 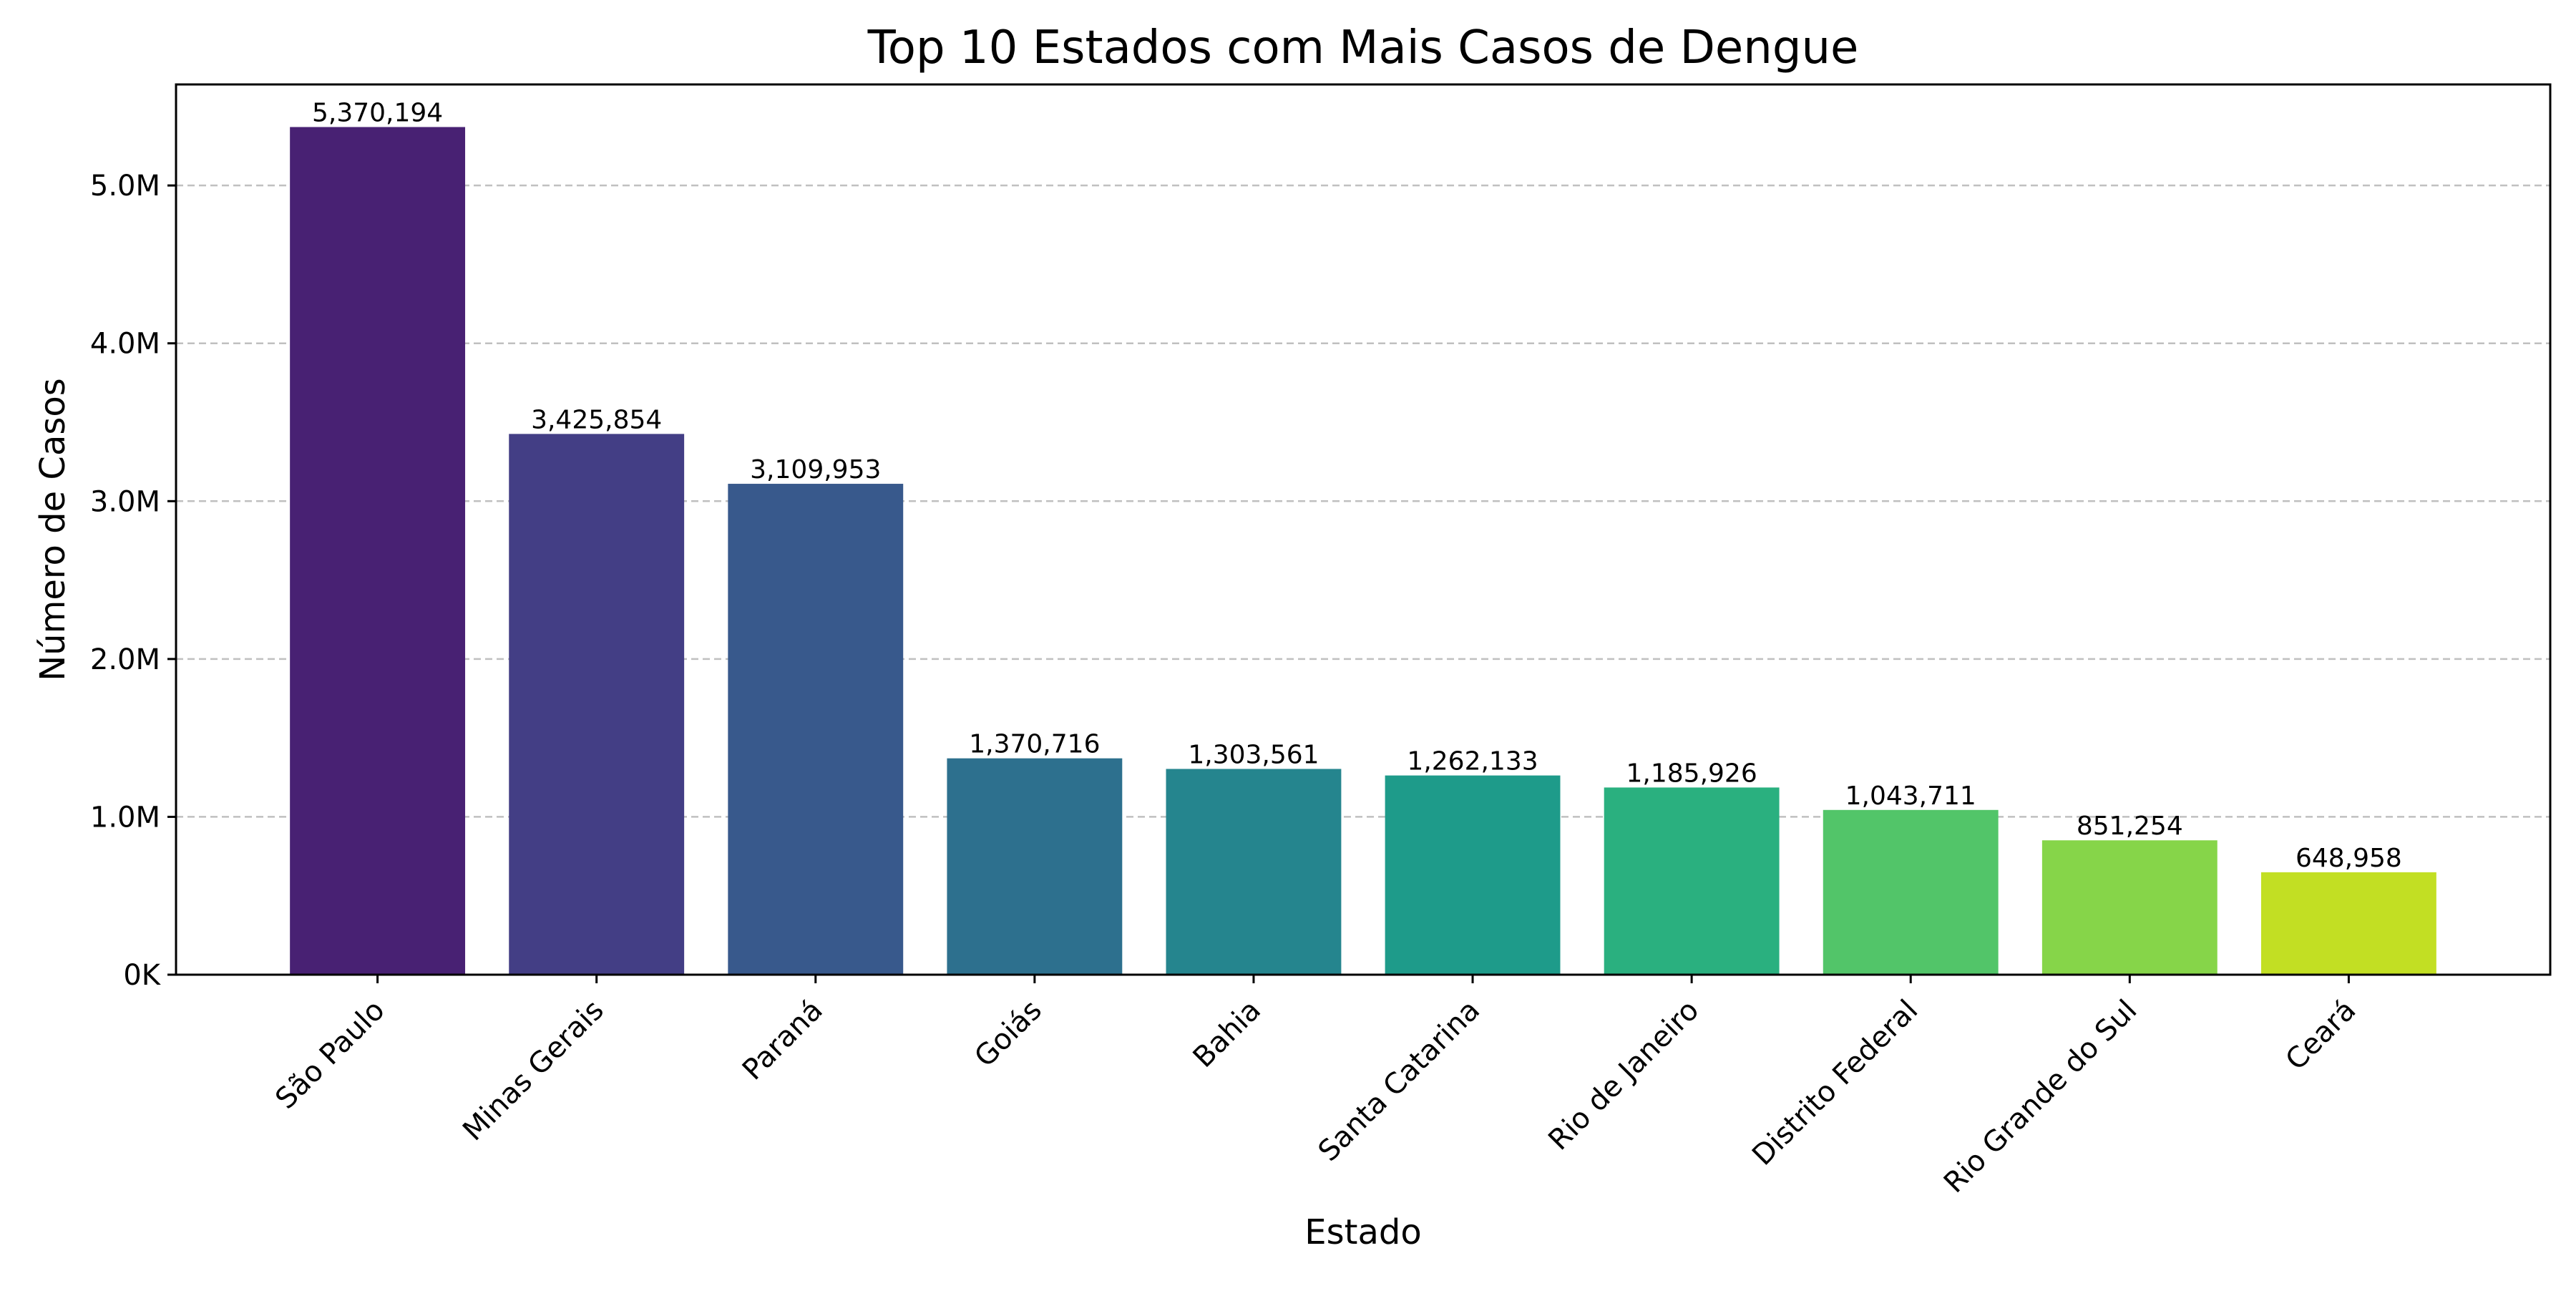 What do you see at coordinates (1227, 1034) in the screenshot?
I see `x-tick-label: Bahia` at bounding box center [1227, 1034].